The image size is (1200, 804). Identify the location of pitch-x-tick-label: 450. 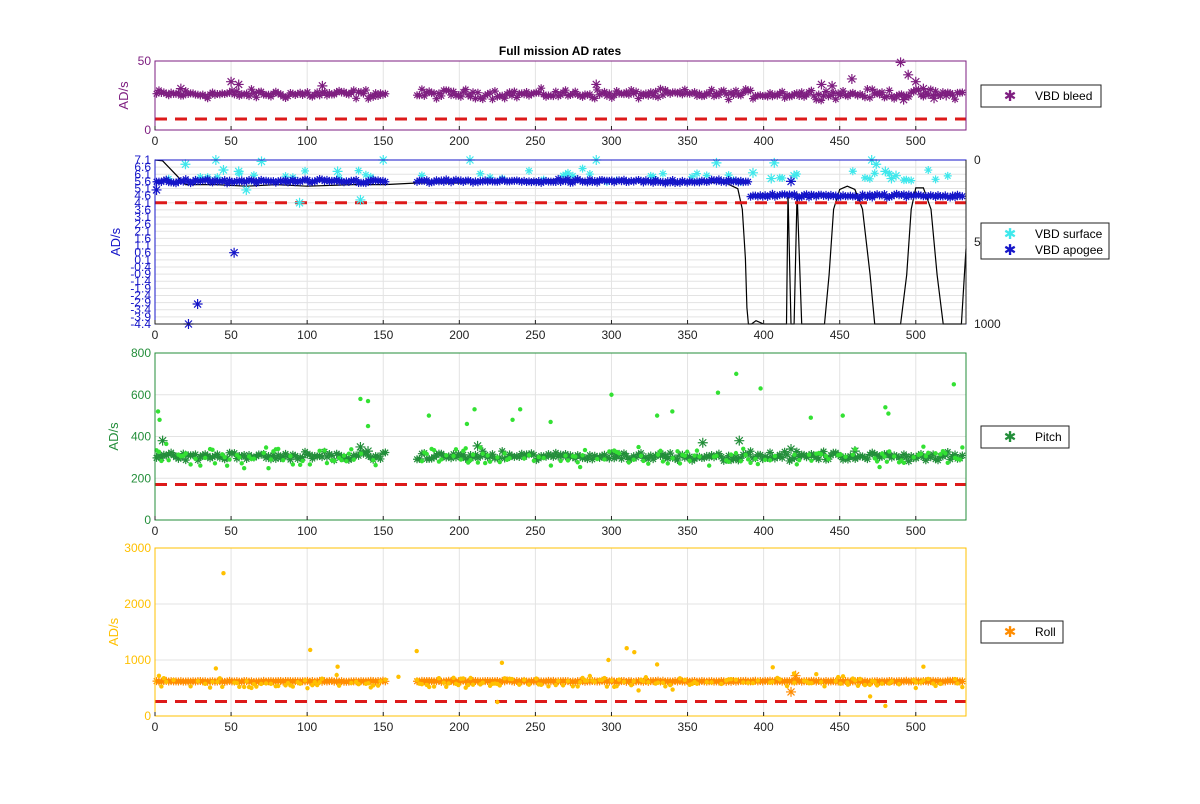
(840, 531).